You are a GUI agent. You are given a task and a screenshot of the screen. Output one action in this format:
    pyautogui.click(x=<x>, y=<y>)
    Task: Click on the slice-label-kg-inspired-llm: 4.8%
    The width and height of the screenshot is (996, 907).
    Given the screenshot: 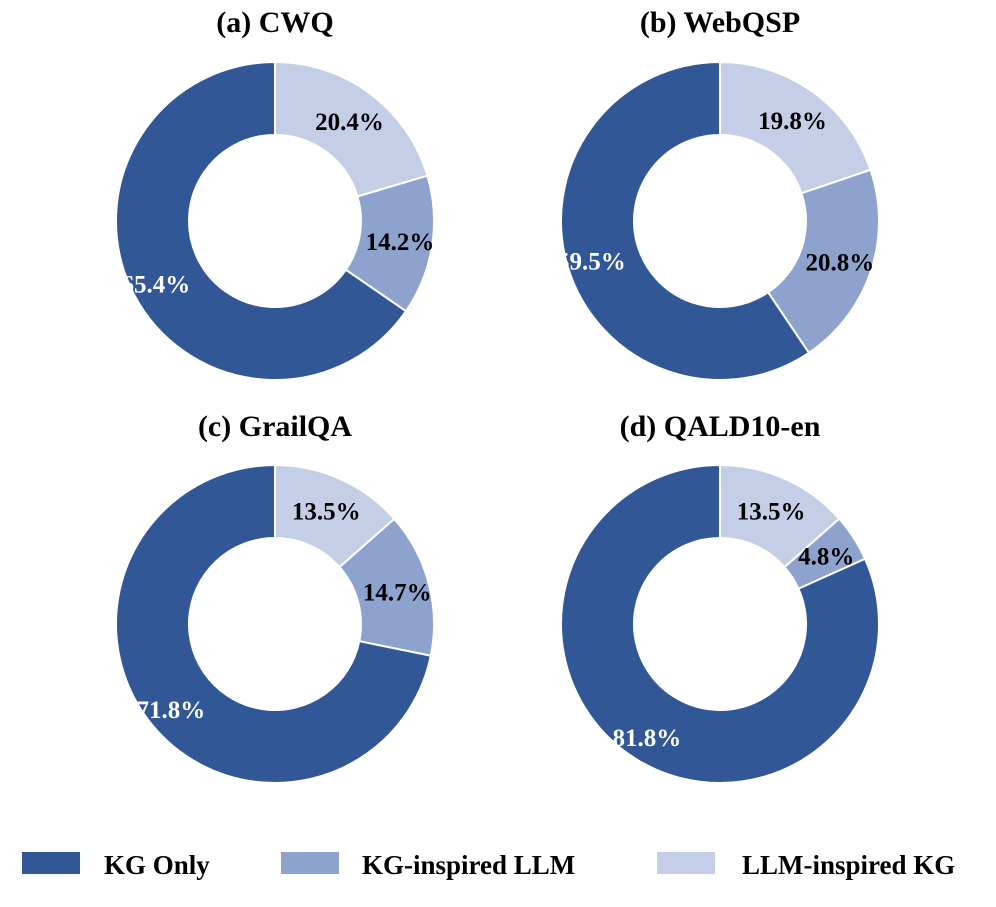 What is the action you would take?
    pyautogui.click(x=826, y=556)
    